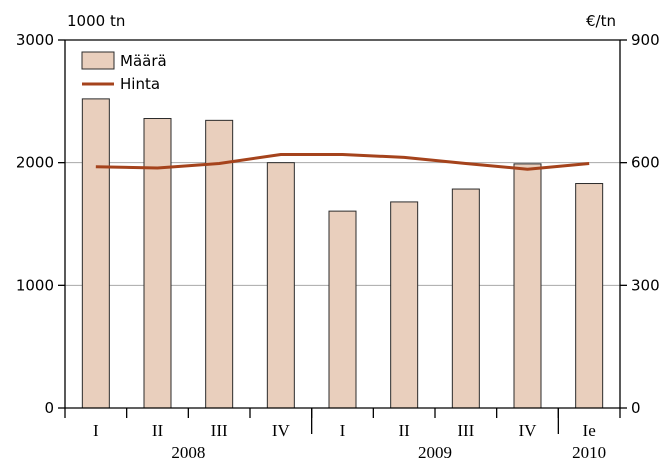 Image resolution: width=665 pixels, height=462 pixels. Describe the element at coordinates (435, 452) in the screenshot. I see `x-group-label-2009: 2009` at that location.